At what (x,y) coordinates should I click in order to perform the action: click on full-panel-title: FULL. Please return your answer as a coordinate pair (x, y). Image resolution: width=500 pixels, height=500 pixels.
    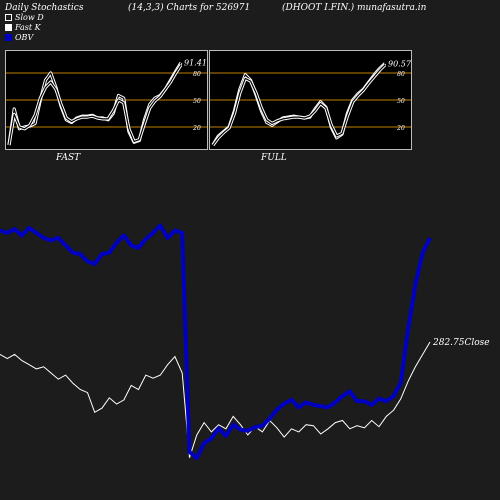
    Looking at the image, I should click on (274, 158).